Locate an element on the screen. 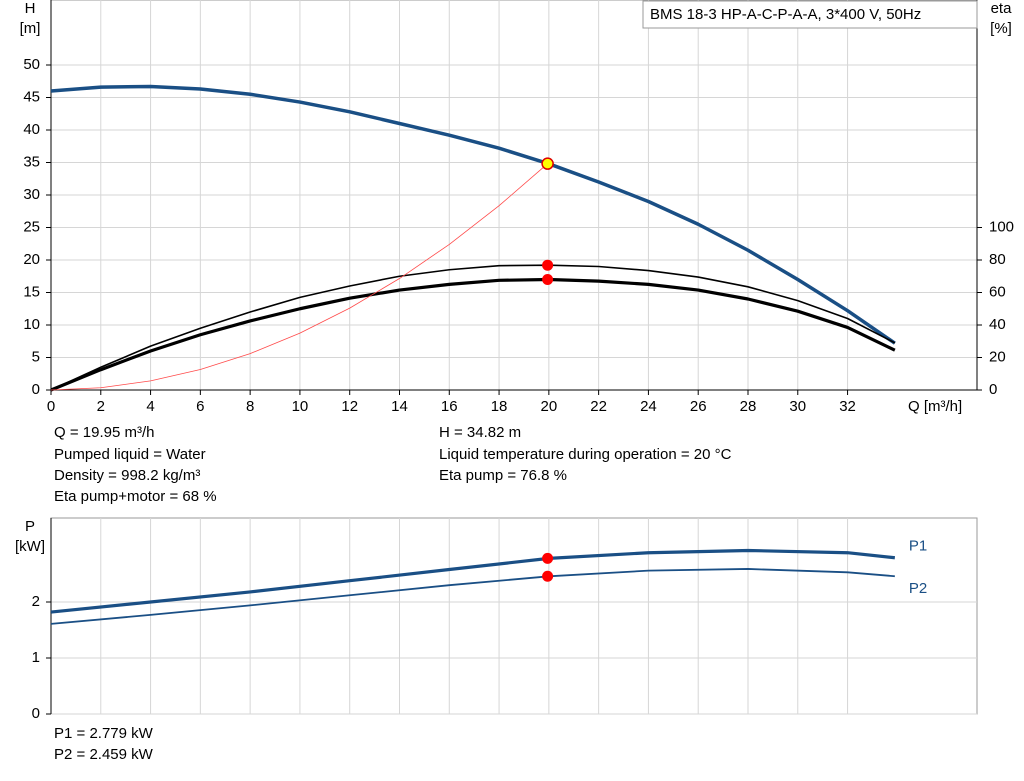 The height and width of the screenshot is (781, 1024). legend-label: P2 is located at coordinates (918, 588).